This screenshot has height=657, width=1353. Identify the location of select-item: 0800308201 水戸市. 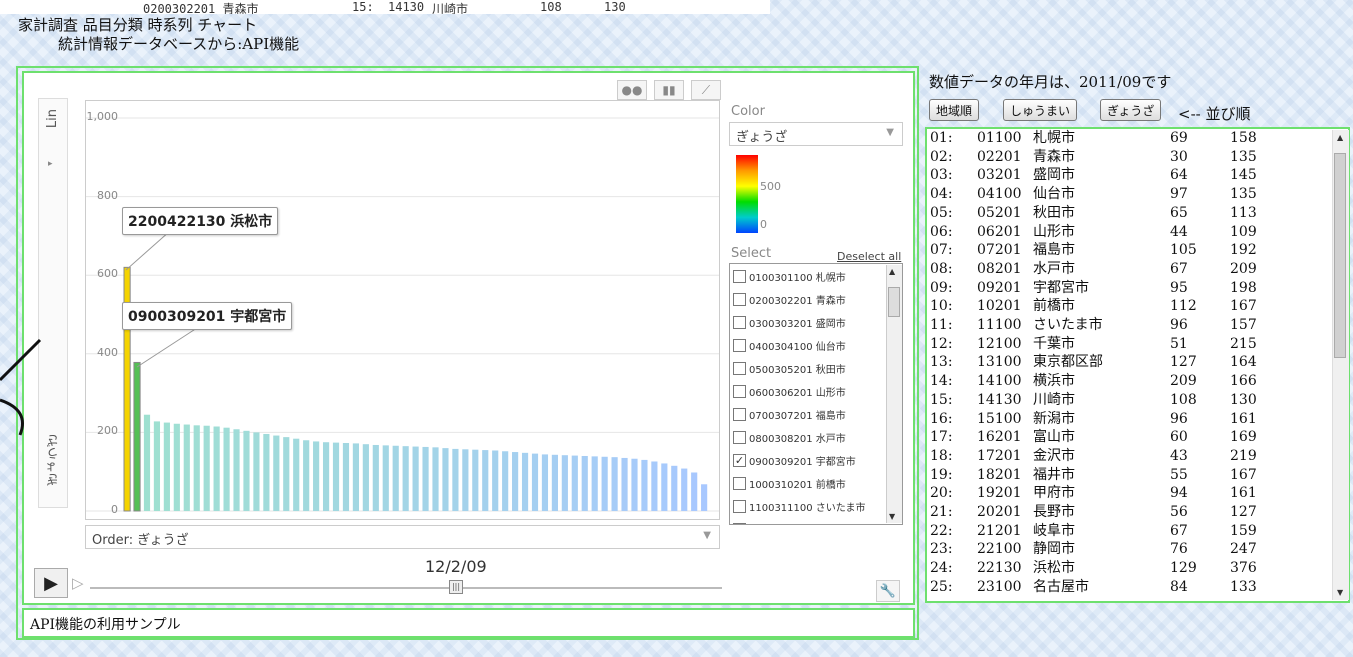
(789, 437).